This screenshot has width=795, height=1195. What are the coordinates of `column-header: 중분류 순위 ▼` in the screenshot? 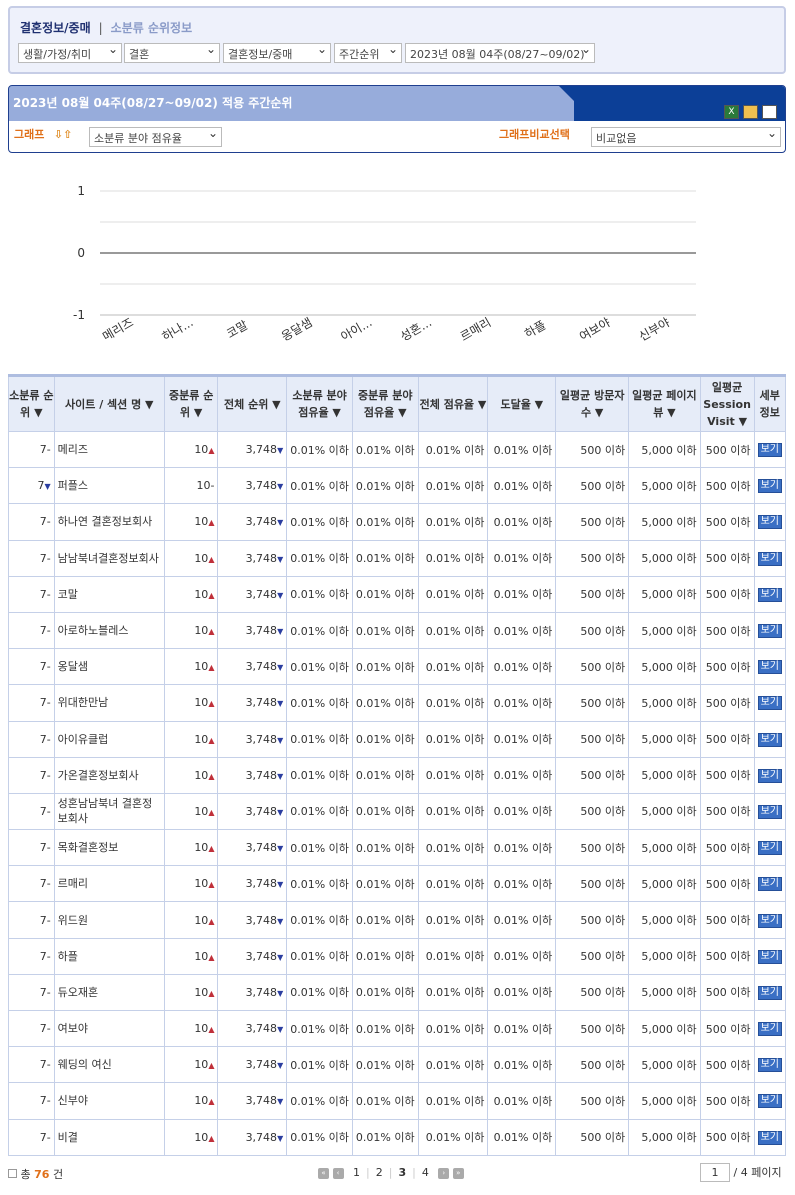 It's located at (191, 403).